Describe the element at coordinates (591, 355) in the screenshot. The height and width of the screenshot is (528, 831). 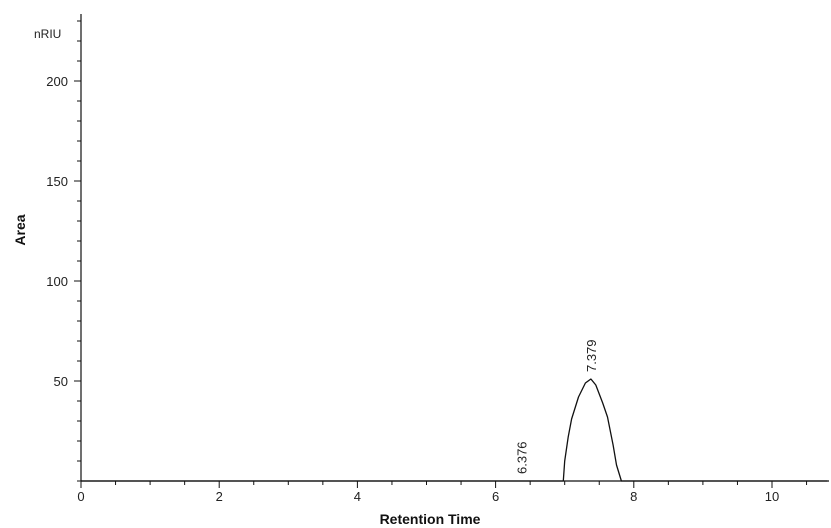
I see `peak-label: 7.379` at that location.